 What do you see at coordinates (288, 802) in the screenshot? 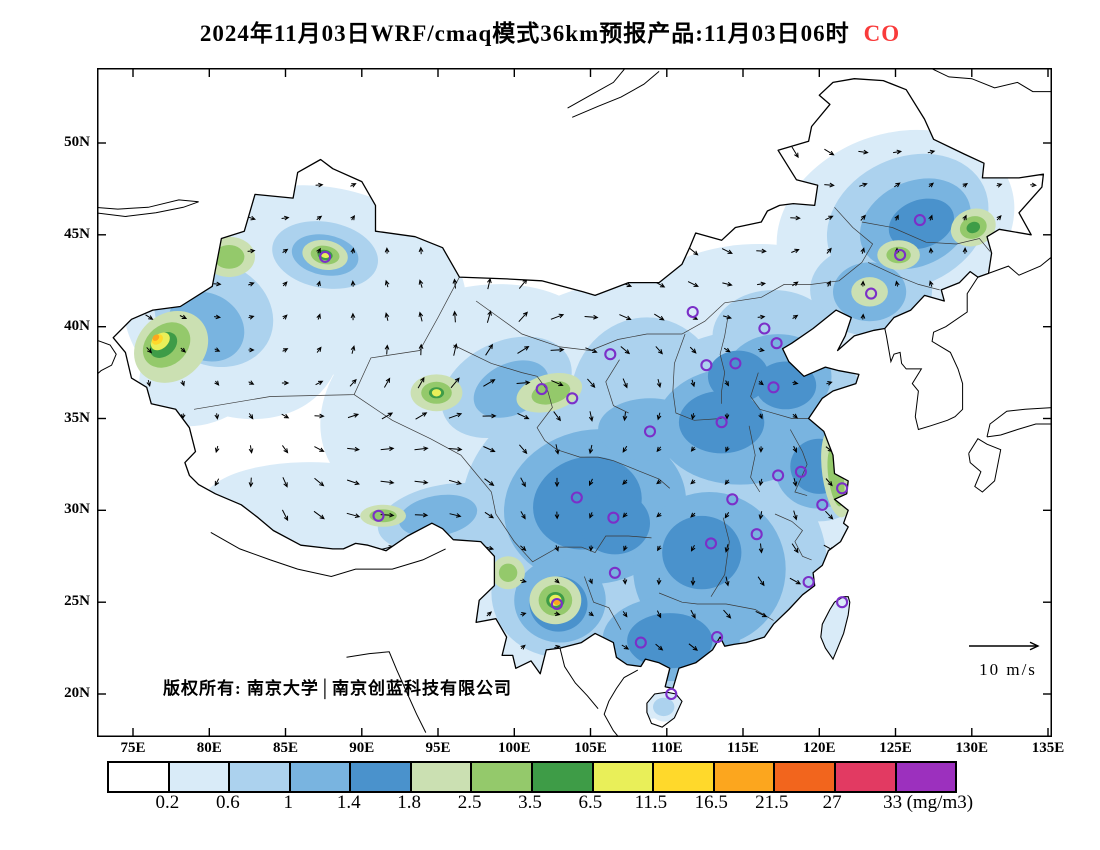
I see `colorbar-tick-label: 1` at bounding box center [288, 802].